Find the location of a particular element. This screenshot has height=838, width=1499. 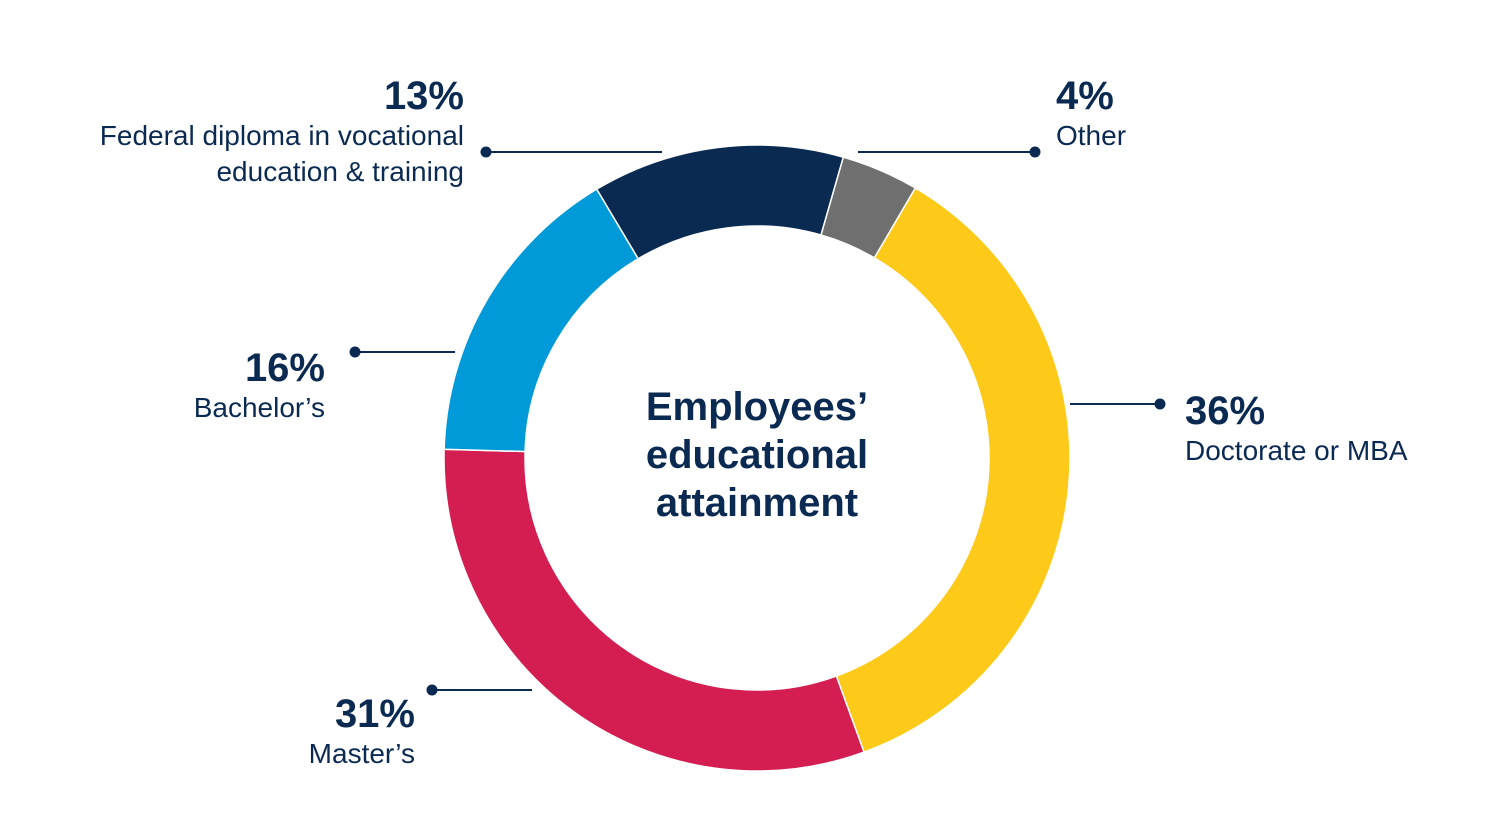

data-label-other-pct: 4% is located at coordinates (1085, 96).